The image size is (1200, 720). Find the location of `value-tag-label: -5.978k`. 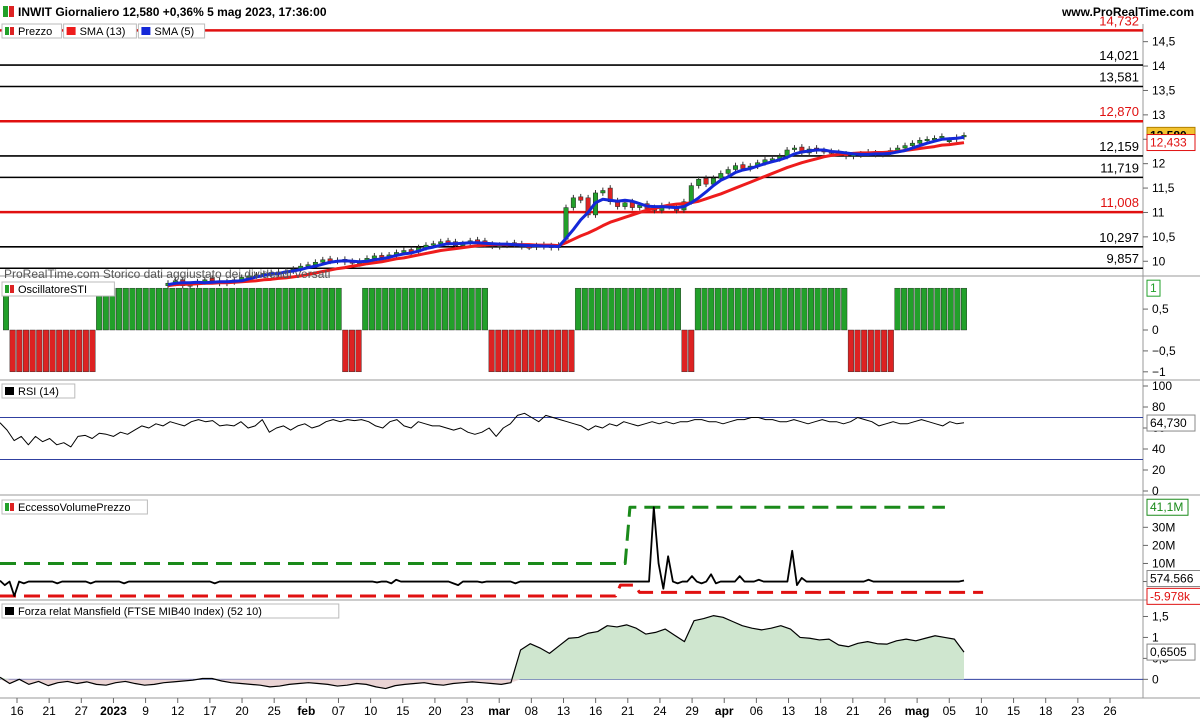

value-tag-label: -5.978k is located at coordinates (1170, 596).